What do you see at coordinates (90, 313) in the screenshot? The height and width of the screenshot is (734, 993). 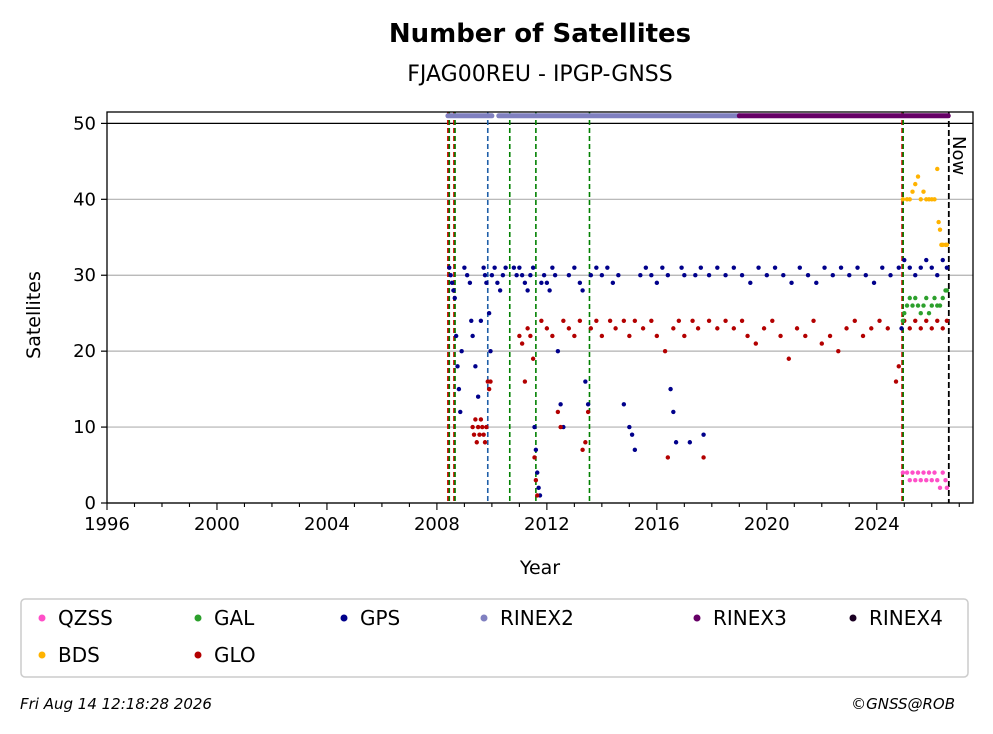 I see `y-axis-ticks: 0 10 20 30 40 50` at bounding box center [90, 313].